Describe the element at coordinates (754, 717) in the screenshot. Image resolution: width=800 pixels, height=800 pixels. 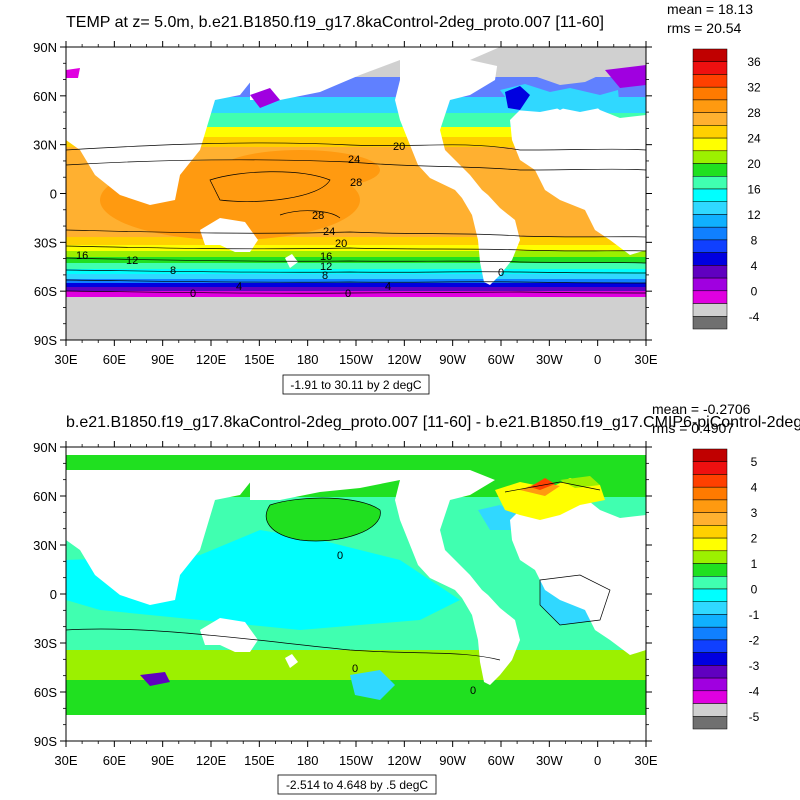
I see `colorbar-label: -5` at that location.